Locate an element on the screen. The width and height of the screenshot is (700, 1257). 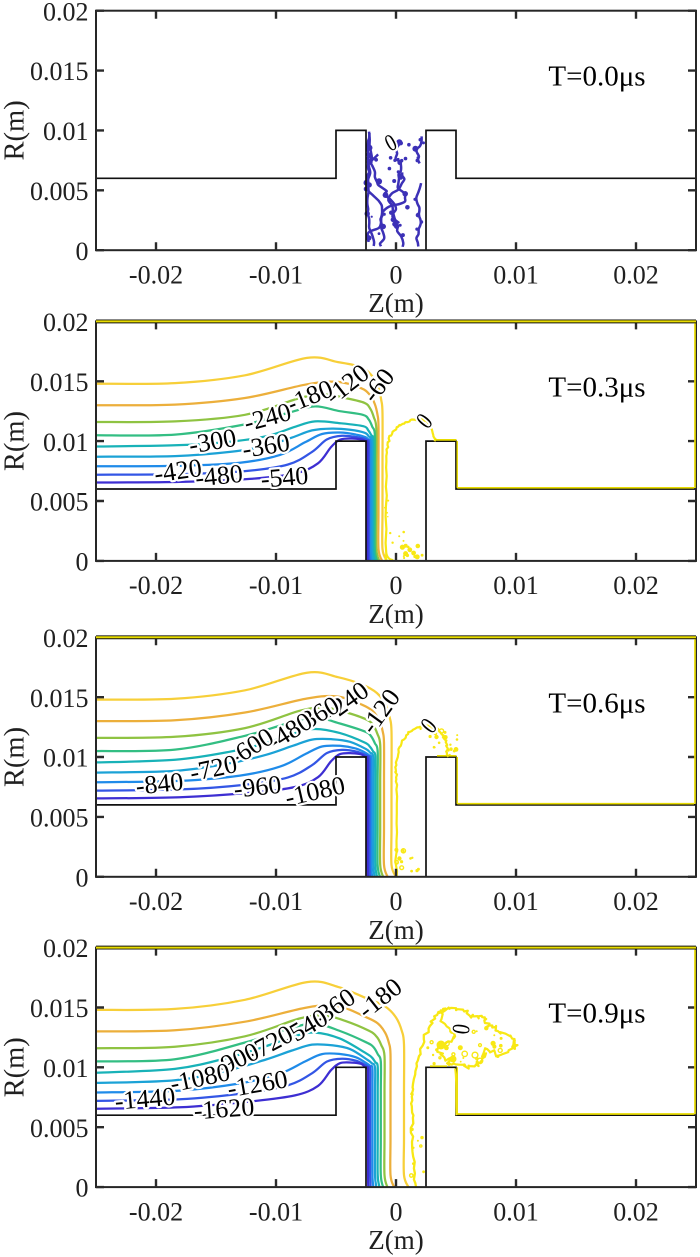
svg-text: -480 is located at coordinates (219, 476).